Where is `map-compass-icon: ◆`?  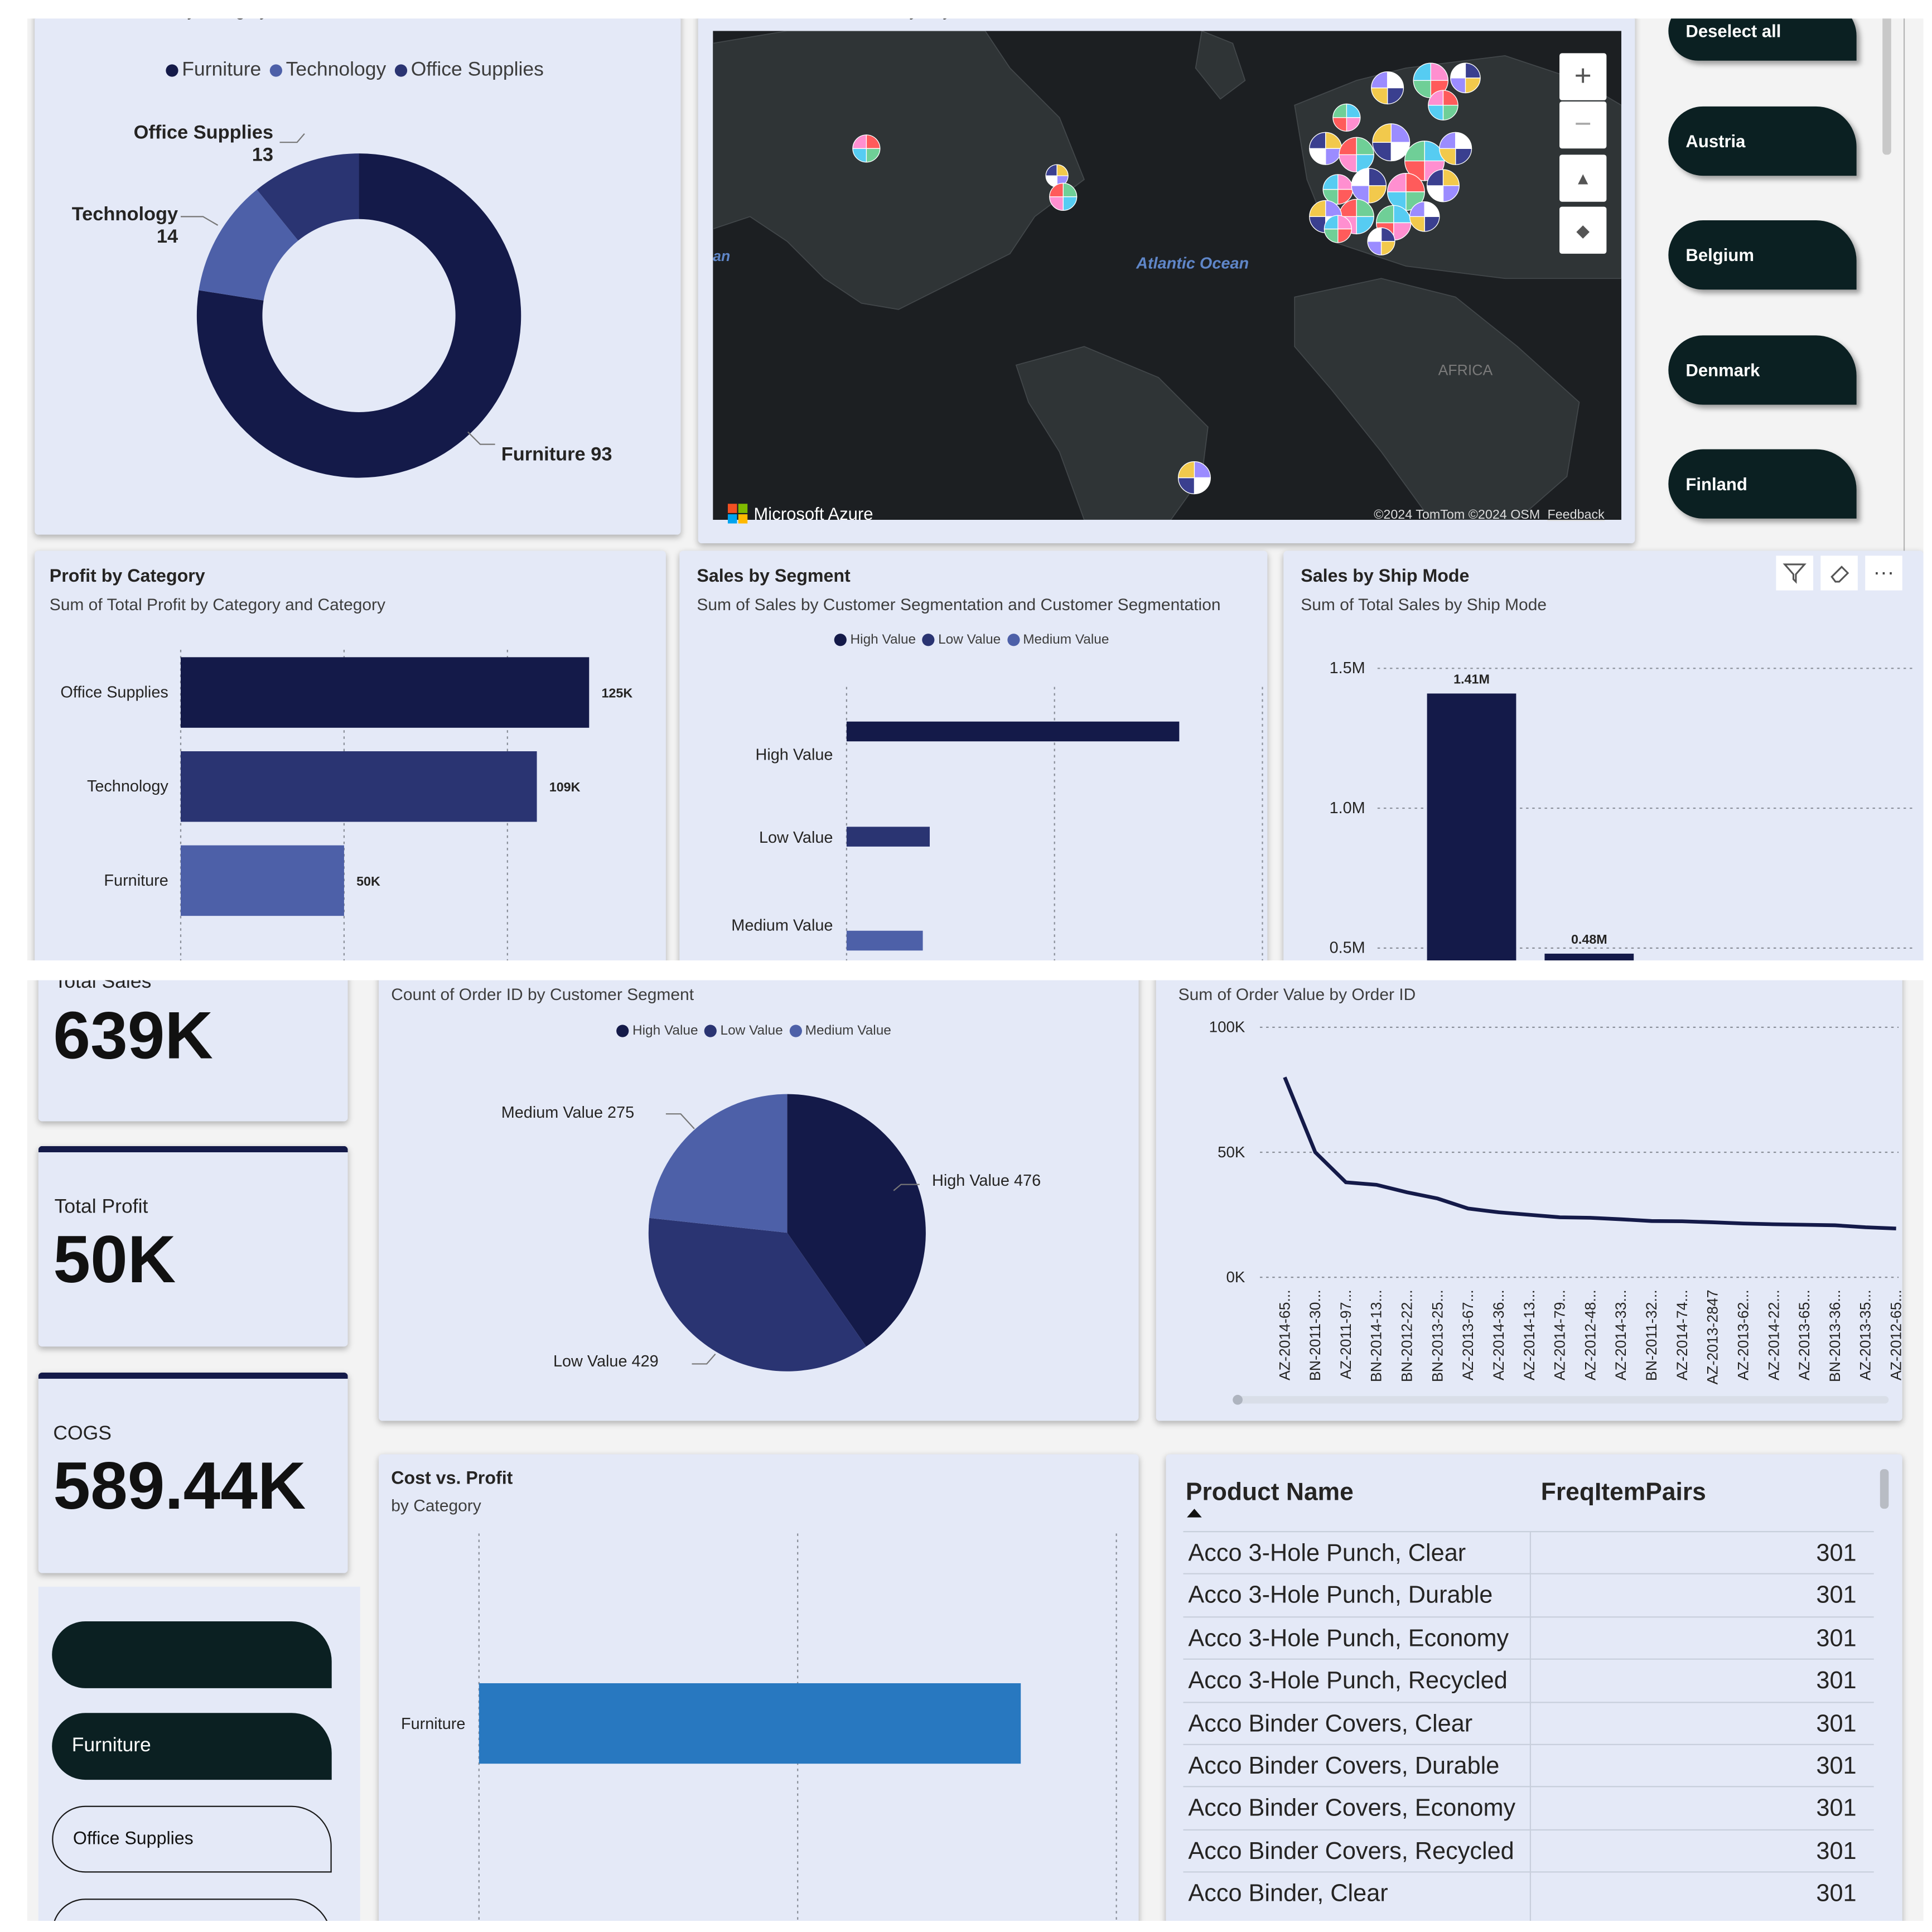 map-compass-icon: ◆ is located at coordinates (1583, 230).